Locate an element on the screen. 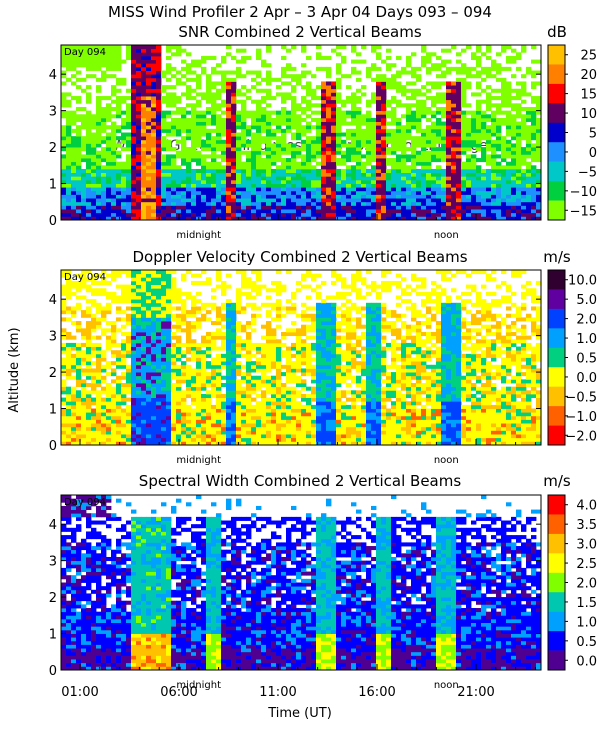 The height and width of the screenshot is (750, 600). colorbar-label: 25 is located at coordinates (588, 56).